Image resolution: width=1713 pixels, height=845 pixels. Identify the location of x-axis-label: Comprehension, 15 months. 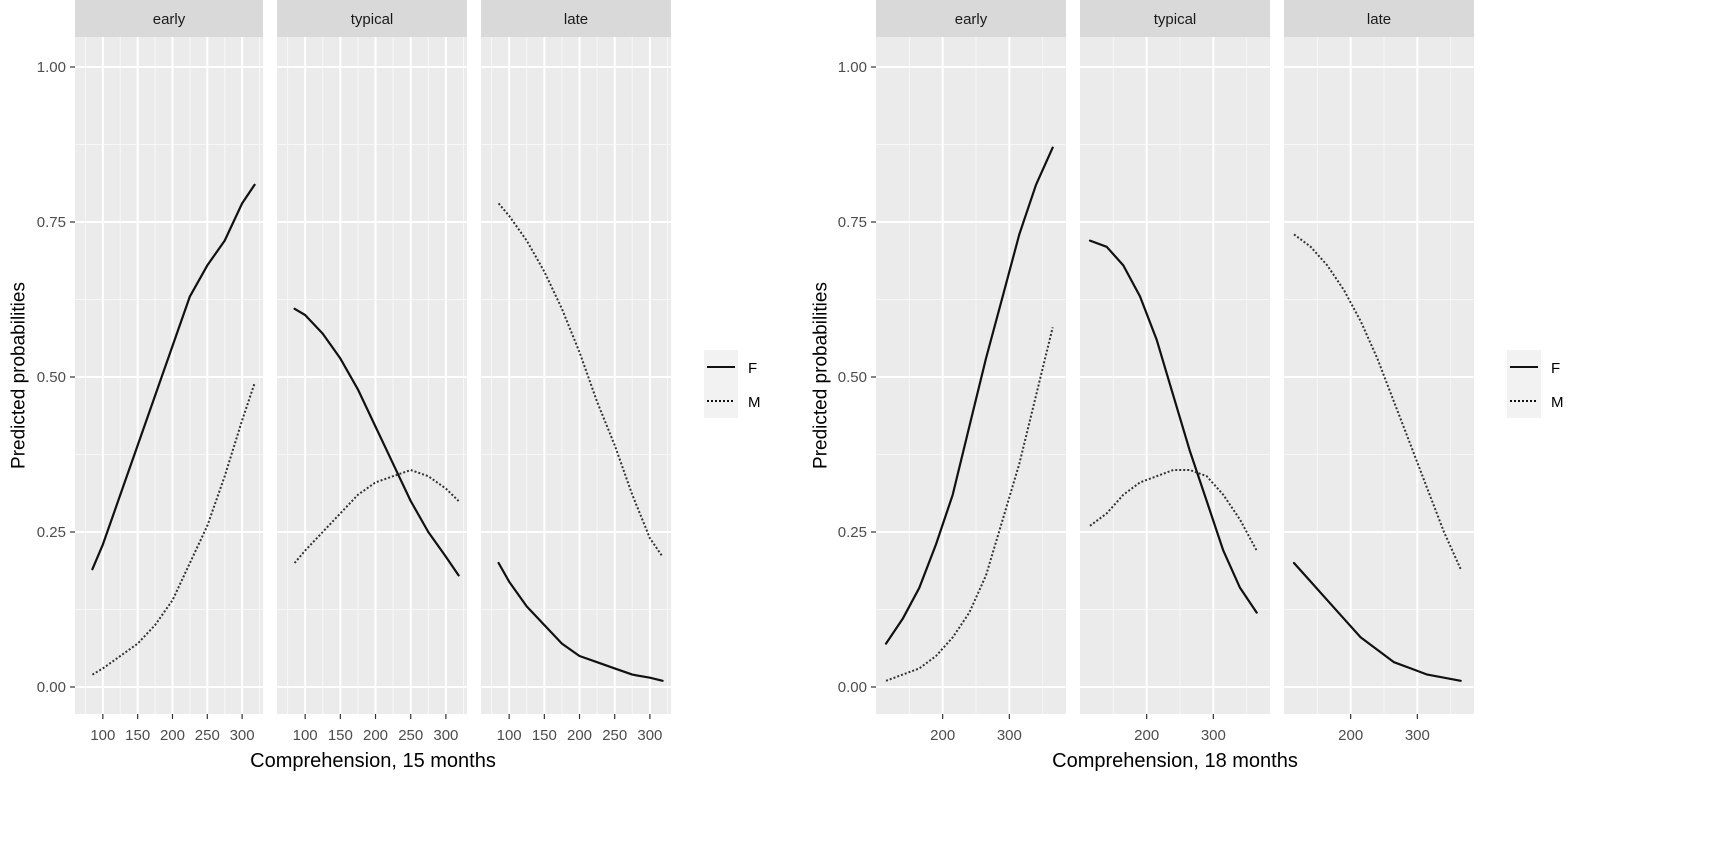
(373, 761).